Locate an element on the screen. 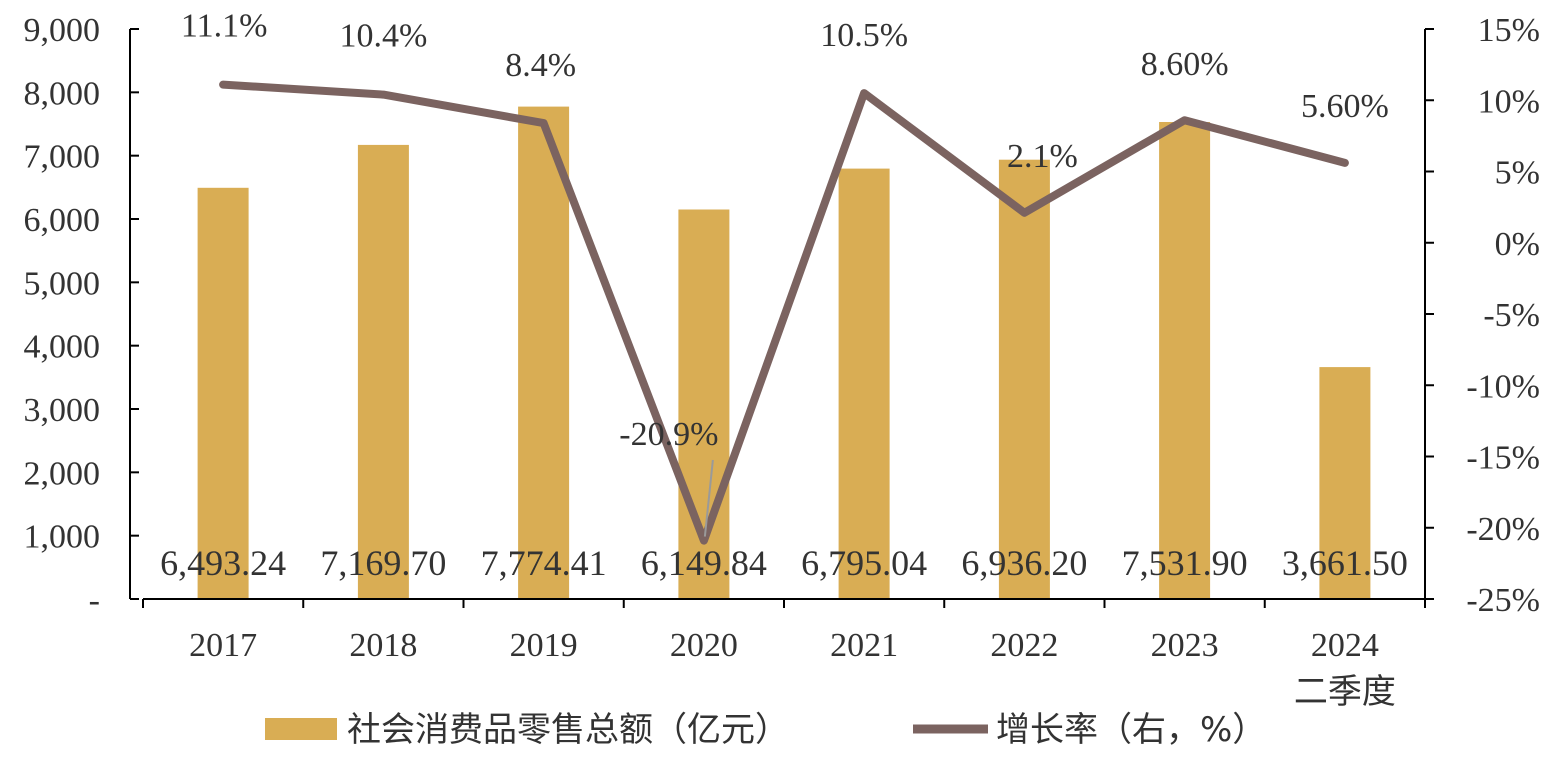 The width and height of the screenshot is (1564, 764). y-left-tick-label: 8,000 is located at coordinates (62, 93).